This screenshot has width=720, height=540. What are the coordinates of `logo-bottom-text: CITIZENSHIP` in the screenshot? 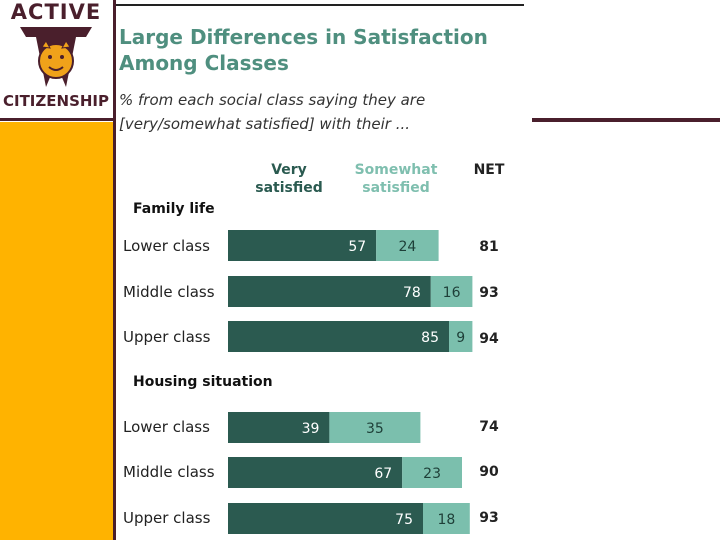 It's located at (55, 101).